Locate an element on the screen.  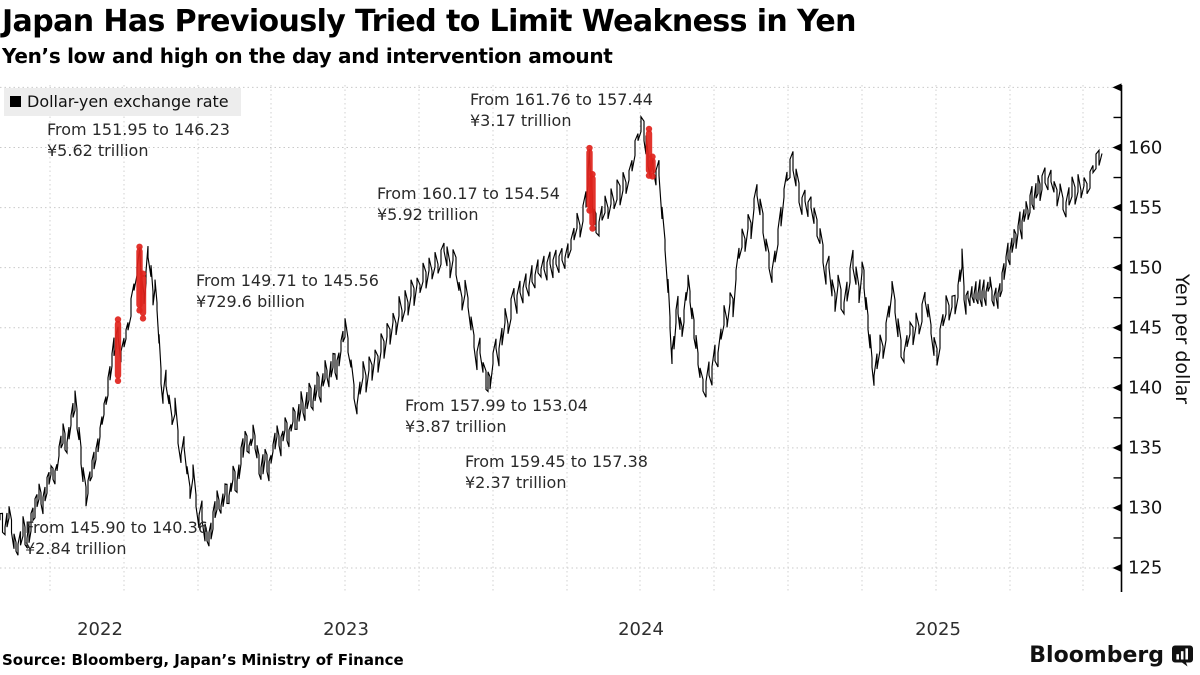
x-year-label: 2022 is located at coordinates (100, 629).